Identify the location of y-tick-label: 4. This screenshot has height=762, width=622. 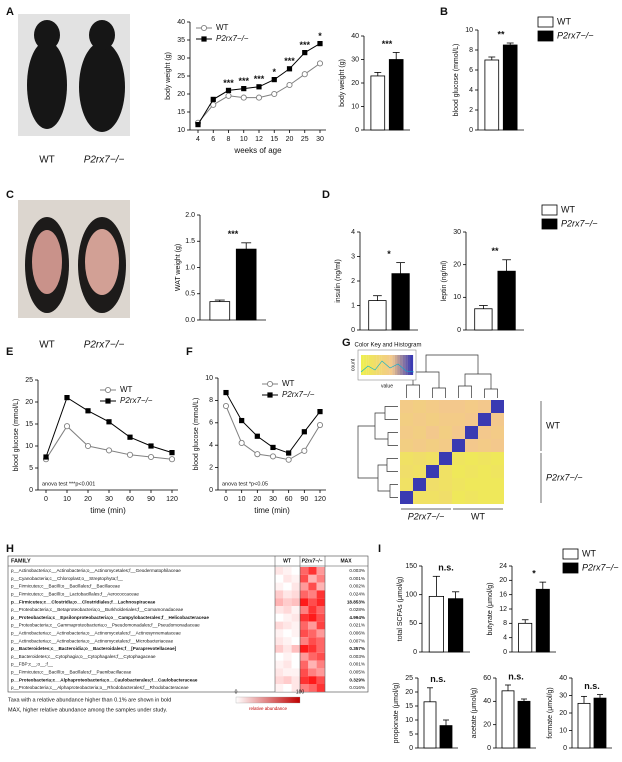
(505, 638).